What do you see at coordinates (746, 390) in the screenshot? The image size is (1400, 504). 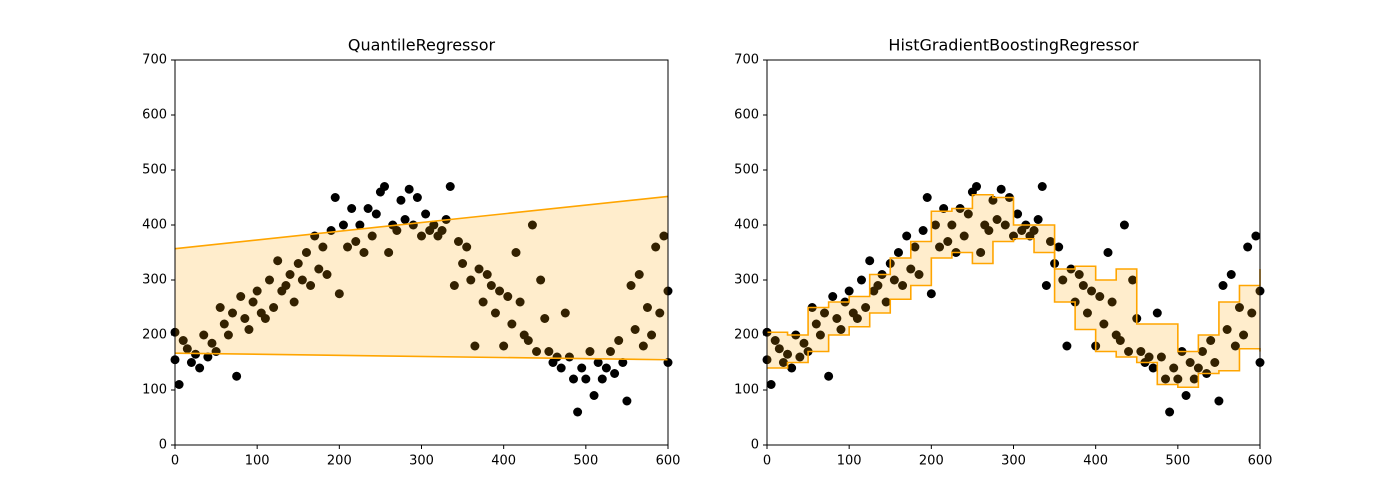 I see `y-tick-label: 100` at bounding box center [746, 390].